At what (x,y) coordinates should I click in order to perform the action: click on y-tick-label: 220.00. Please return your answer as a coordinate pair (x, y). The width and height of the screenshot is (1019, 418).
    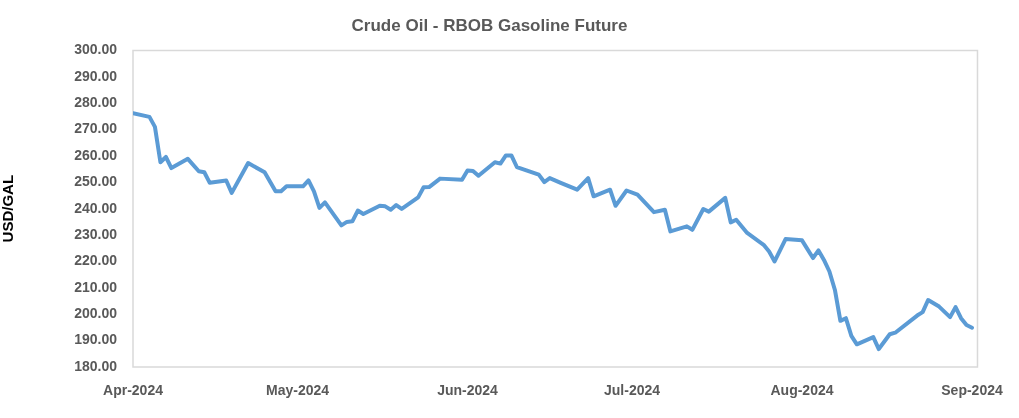
    Looking at the image, I should click on (96, 260).